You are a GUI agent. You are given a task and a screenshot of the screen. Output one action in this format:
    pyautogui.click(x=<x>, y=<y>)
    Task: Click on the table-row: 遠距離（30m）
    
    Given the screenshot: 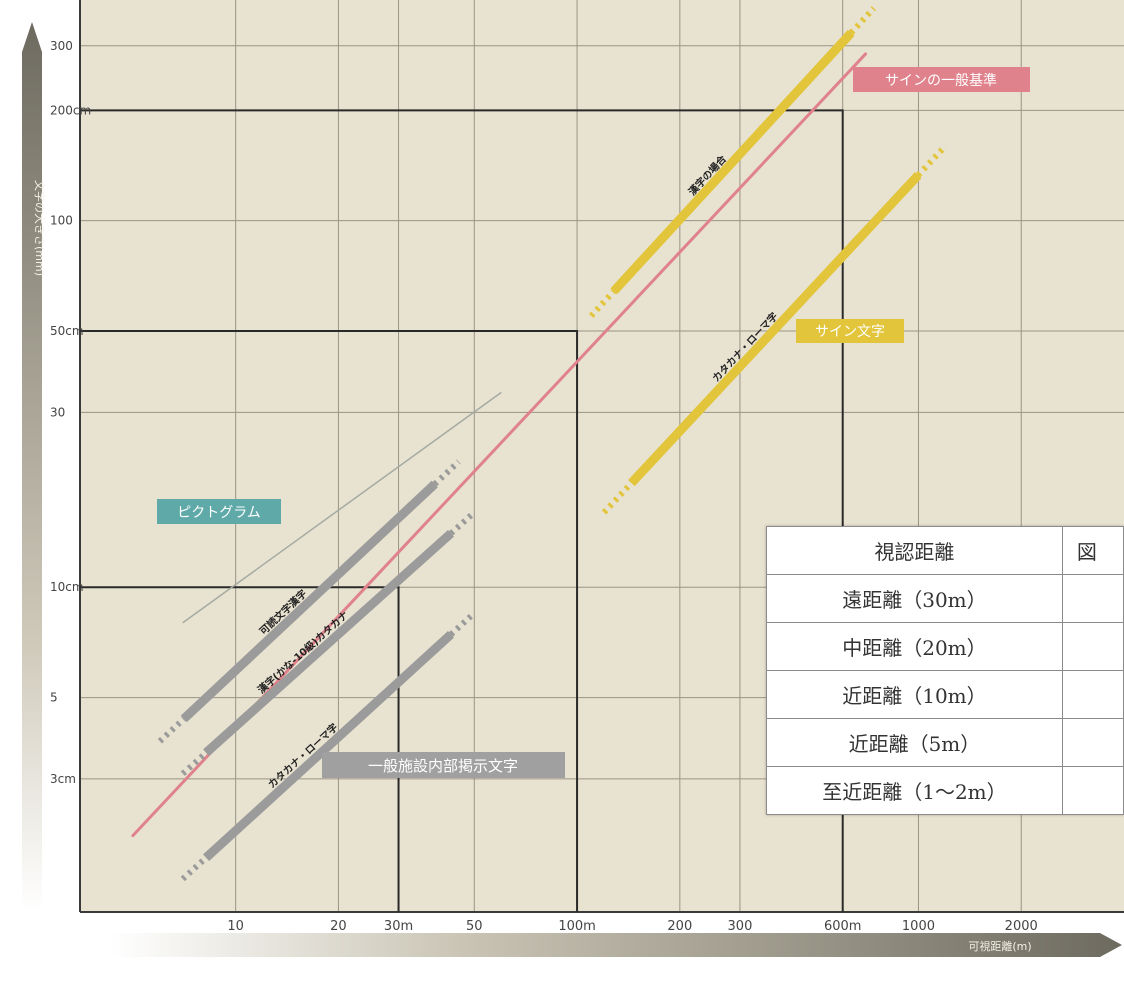 What is the action you would take?
    pyautogui.click(x=945, y=598)
    